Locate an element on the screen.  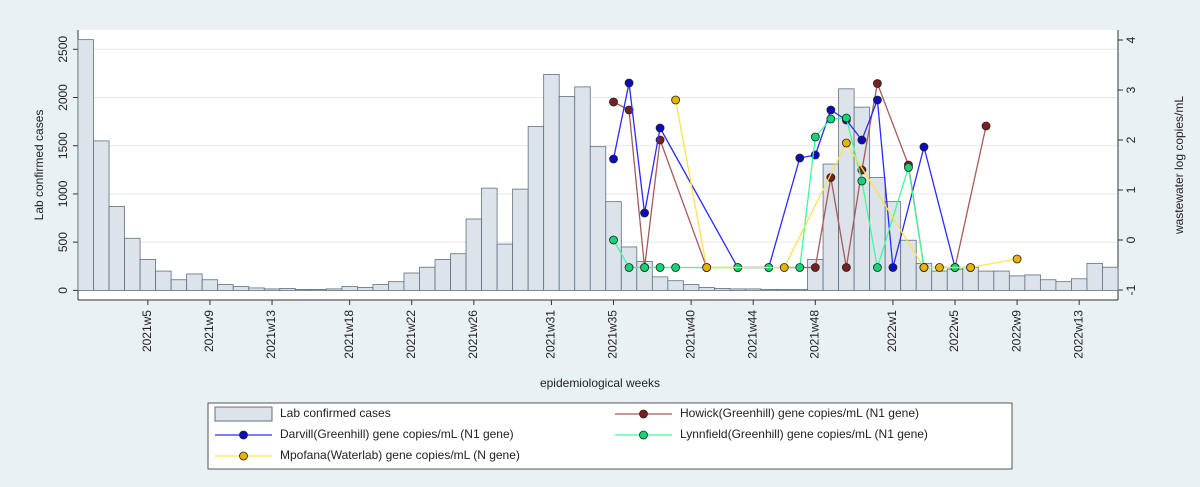
x-tick-label: 2021w22 is located at coordinates (411, 334).